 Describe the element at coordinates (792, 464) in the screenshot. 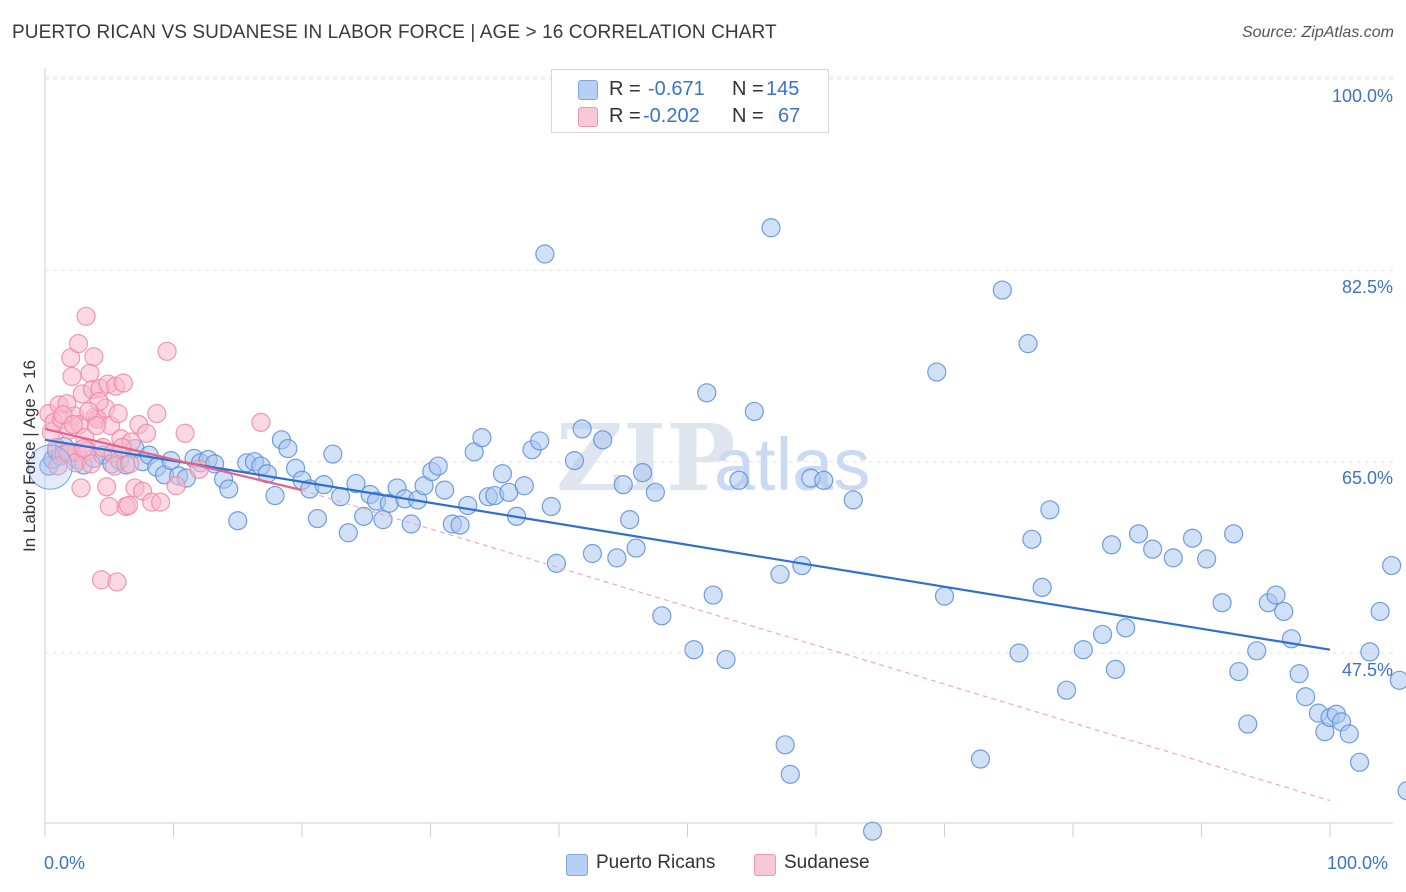

I see `watermark-atlas: atlas` at that location.